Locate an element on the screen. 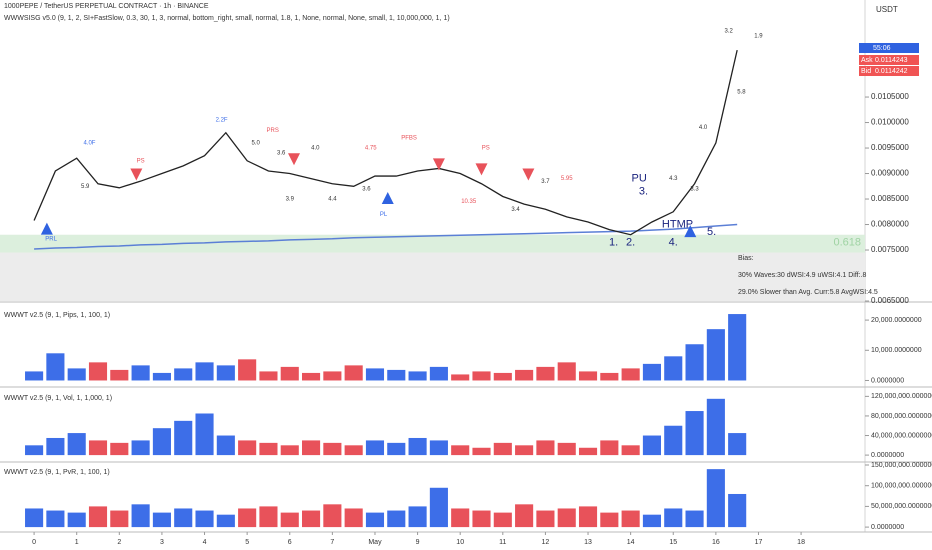 The image size is (932, 550). x-tick-label: 10 is located at coordinates (460, 542).